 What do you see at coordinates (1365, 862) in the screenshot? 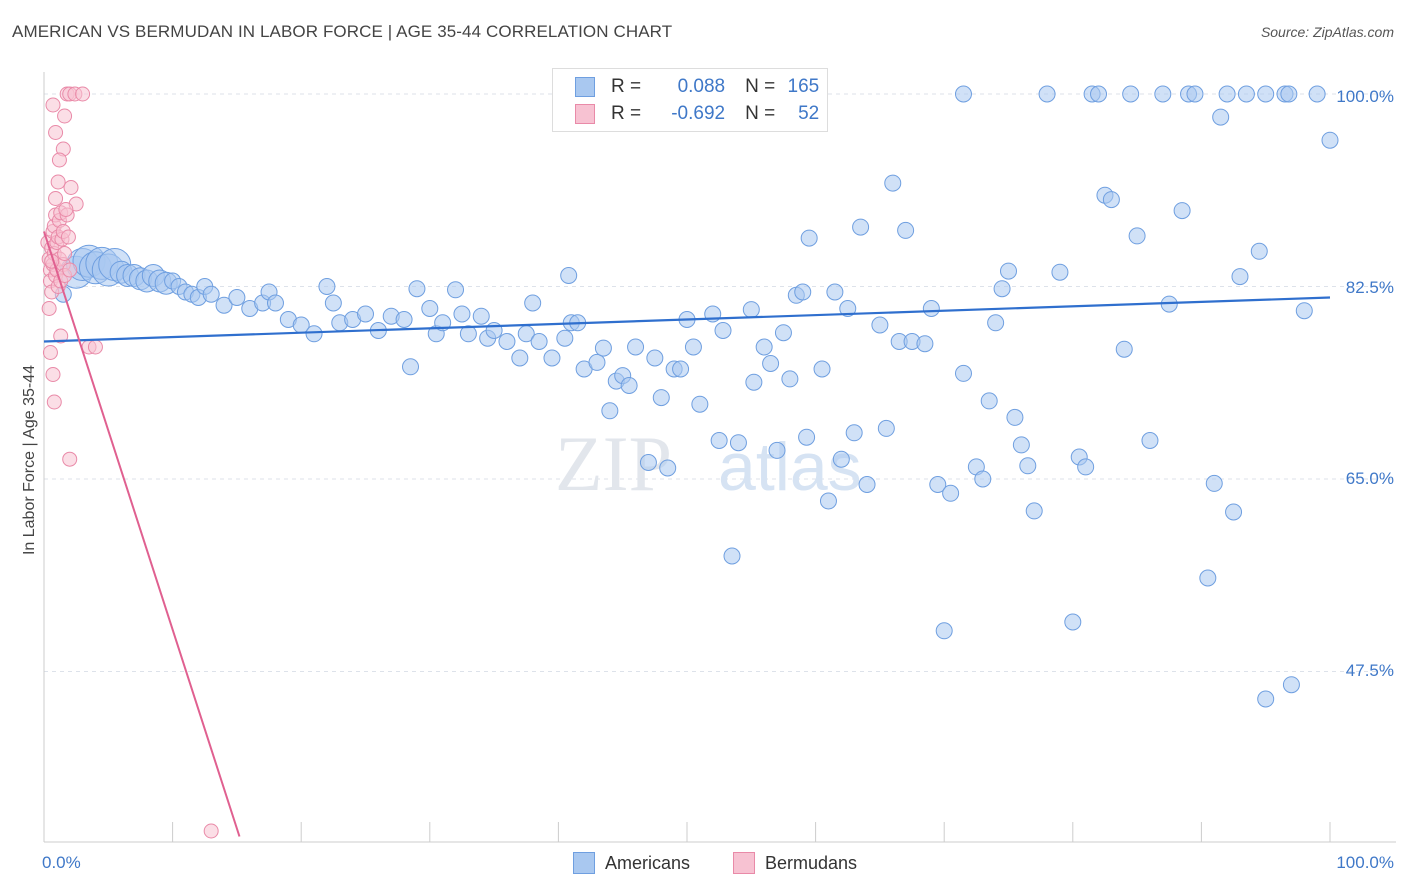
I see `x-tick-100: 100.0%` at bounding box center [1365, 862].